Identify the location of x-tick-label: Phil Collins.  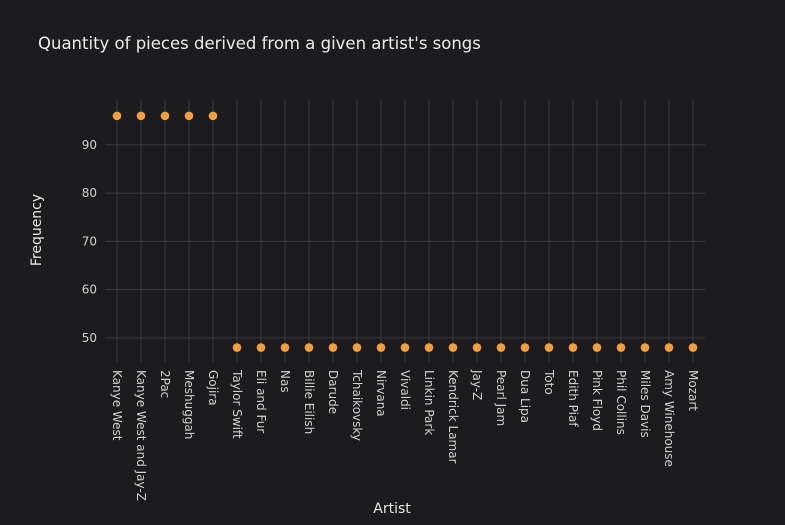
(621, 402).